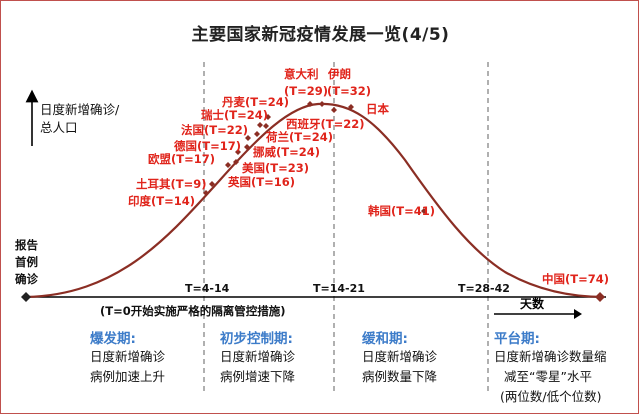 The height and width of the screenshot is (416, 641). I want to click on time-mark-2: T=14-21, so click(339, 288).